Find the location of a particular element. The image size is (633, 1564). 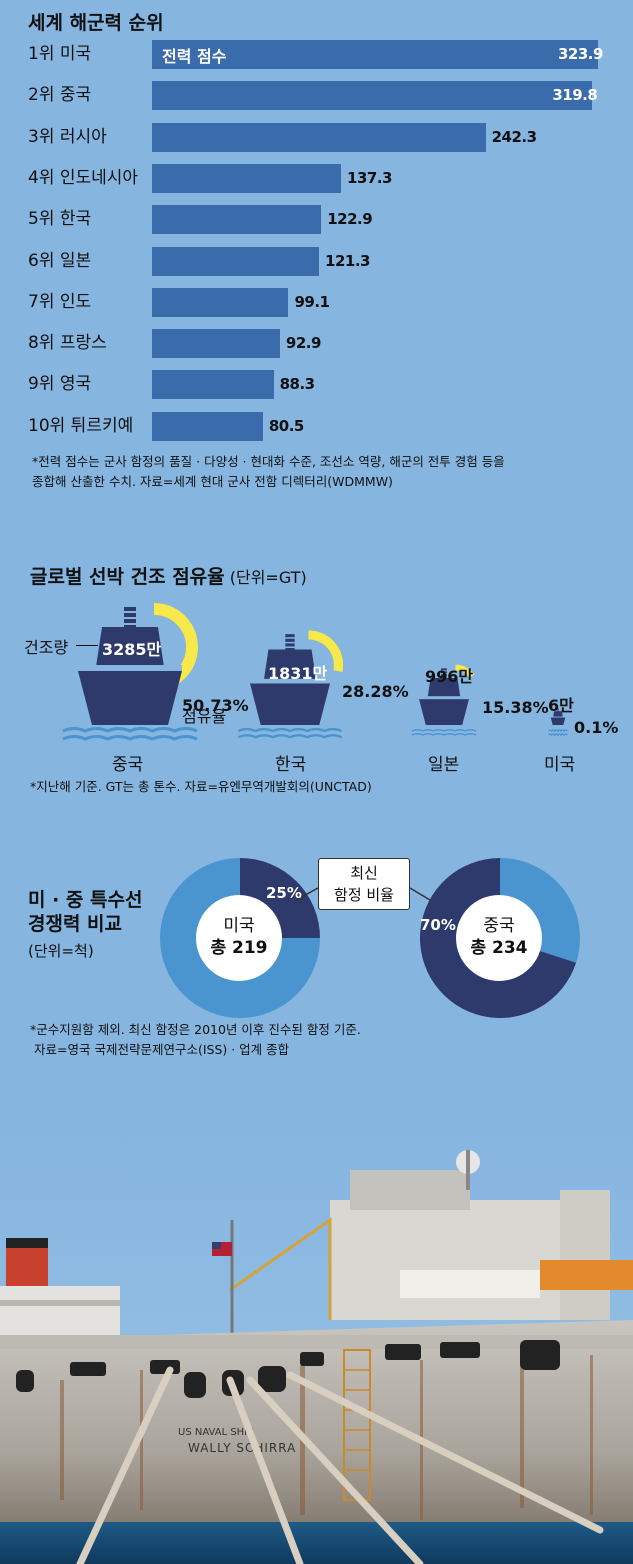

rank-value: 319.8 is located at coordinates (575, 95).